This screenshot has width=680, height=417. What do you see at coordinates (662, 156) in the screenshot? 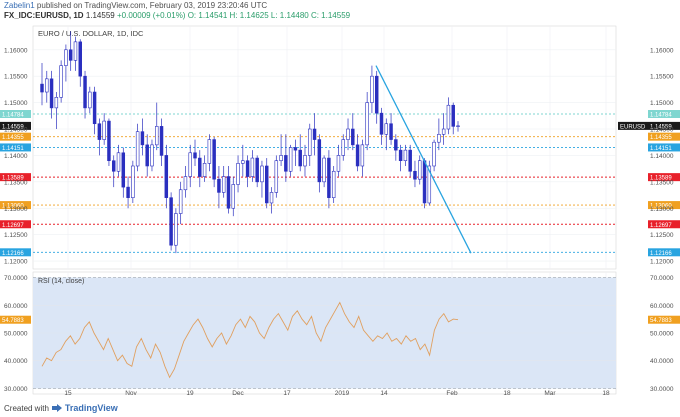
I see `price-tick-label-right: 1.14000` at bounding box center [662, 156].